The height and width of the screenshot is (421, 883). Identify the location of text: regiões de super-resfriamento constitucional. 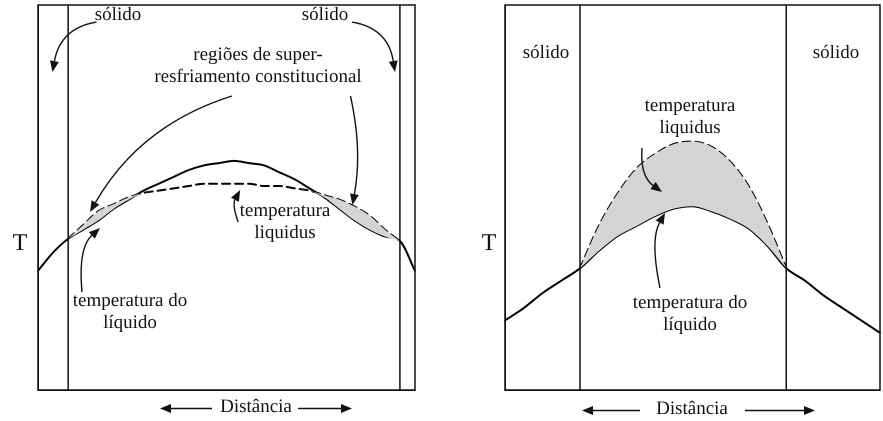
(258, 66).